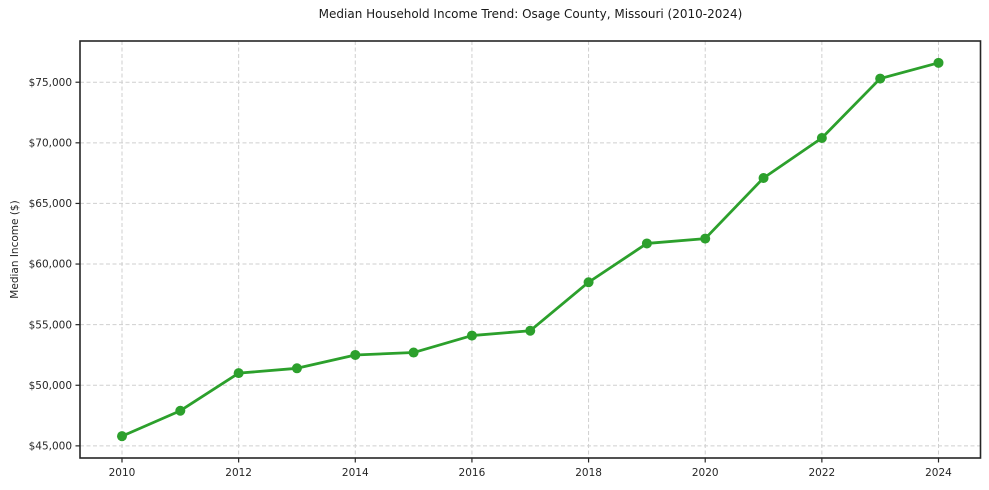 This screenshot has height=490, width=989. What do you see at coordinates (50, 447) in the screenshot?
I see `y-tick-label: $45,000` at bounding box center [50, 447].